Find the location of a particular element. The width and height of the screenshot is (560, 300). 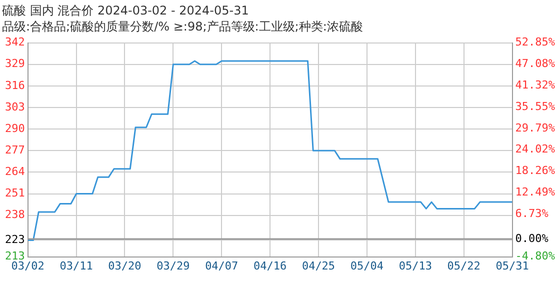

y2-tick-label: 12.49% is located at coordinates (535, 191).